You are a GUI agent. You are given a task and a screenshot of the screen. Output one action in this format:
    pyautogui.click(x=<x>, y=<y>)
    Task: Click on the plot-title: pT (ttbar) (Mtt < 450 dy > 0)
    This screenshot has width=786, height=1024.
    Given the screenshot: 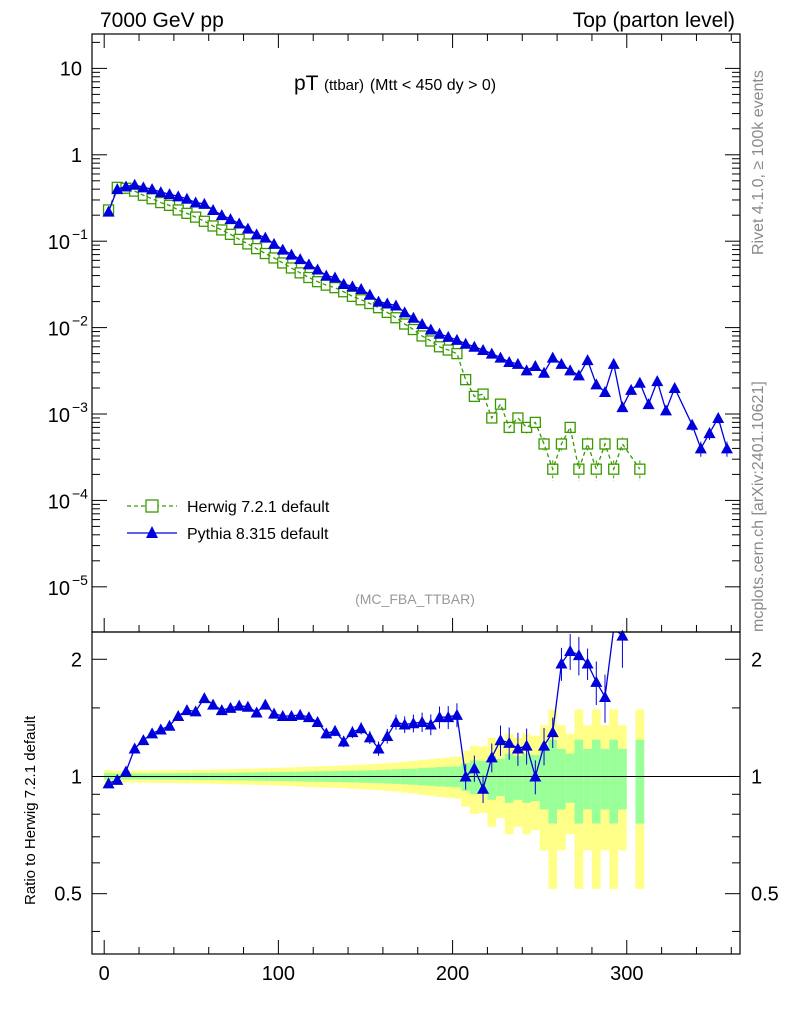 What is the action you would take?
    pyautogui.click(x=395, y=83)
    